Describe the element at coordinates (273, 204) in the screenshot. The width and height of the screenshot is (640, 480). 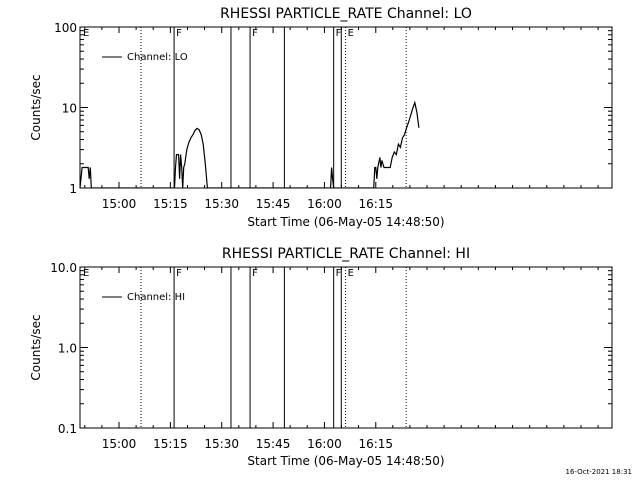
I see `lo-x-tick-label-3: 15:45` at that location.